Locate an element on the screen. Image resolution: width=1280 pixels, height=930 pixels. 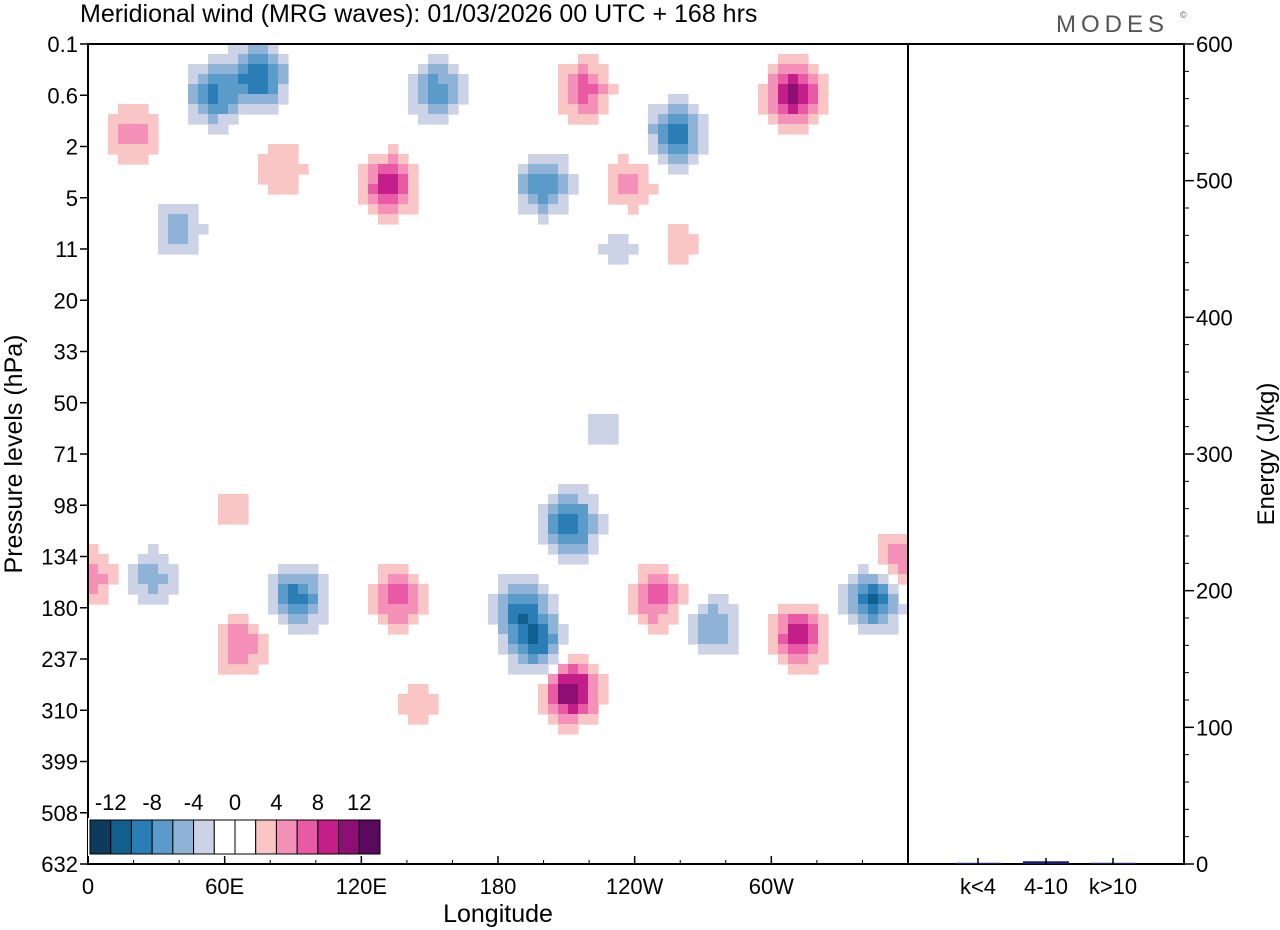
longitude-axis: 0 60E 120E 180 120W 60W is located at coordinates (495, 877).